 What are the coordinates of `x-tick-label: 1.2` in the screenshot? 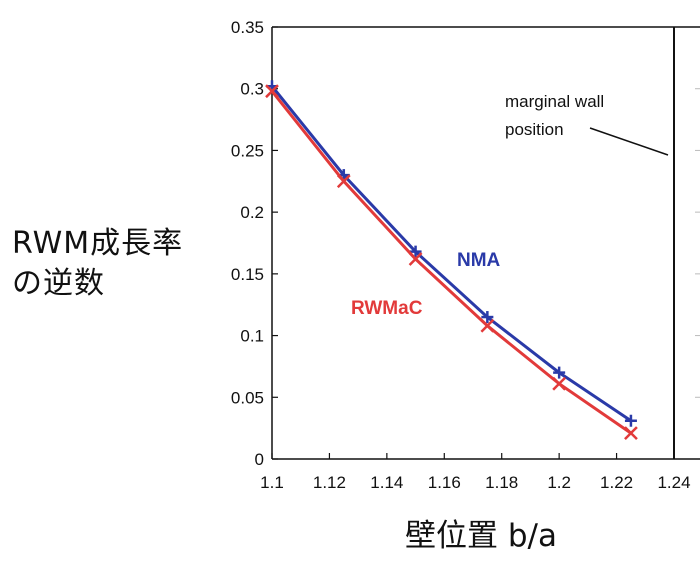 It's located at (559, 482).